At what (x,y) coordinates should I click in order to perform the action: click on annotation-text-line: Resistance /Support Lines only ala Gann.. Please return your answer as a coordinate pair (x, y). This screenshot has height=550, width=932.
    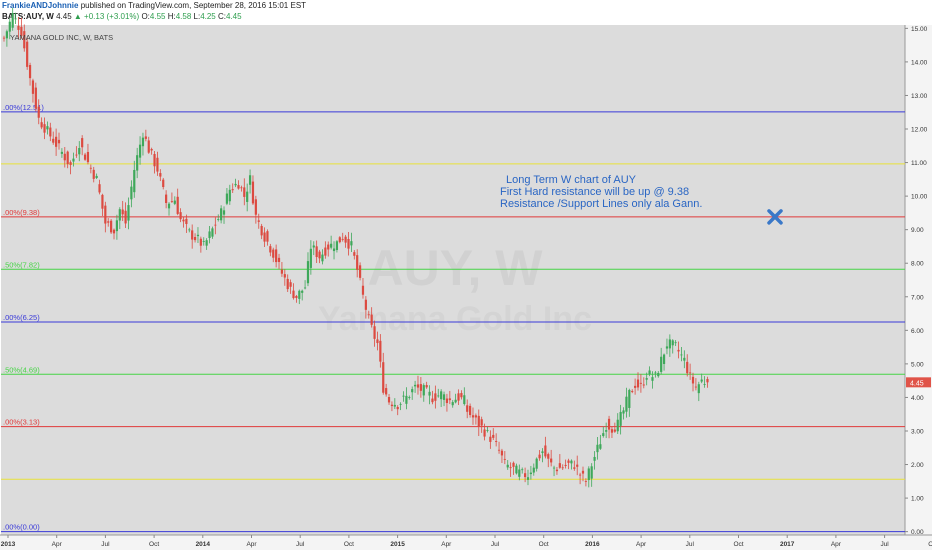
    Looking at the image, I should click on (601, 204).